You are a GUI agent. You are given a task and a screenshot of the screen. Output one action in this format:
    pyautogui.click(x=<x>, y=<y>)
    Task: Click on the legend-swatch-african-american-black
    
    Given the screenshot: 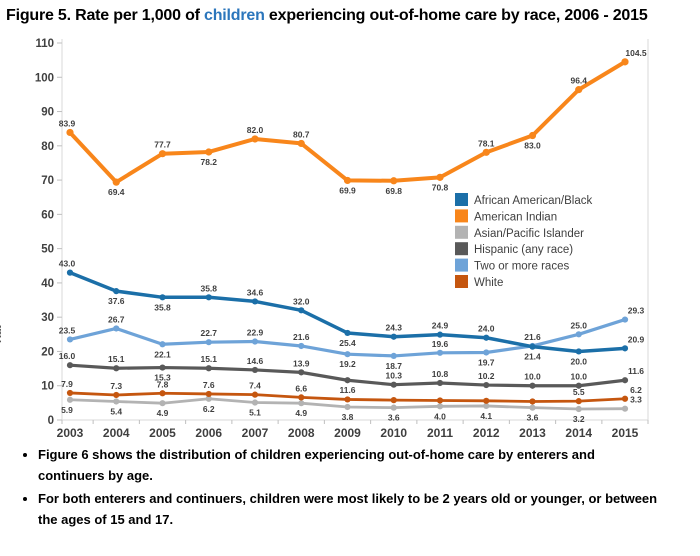 What is the action you would take?
    pyautogui.click(x=461, y=199)
    